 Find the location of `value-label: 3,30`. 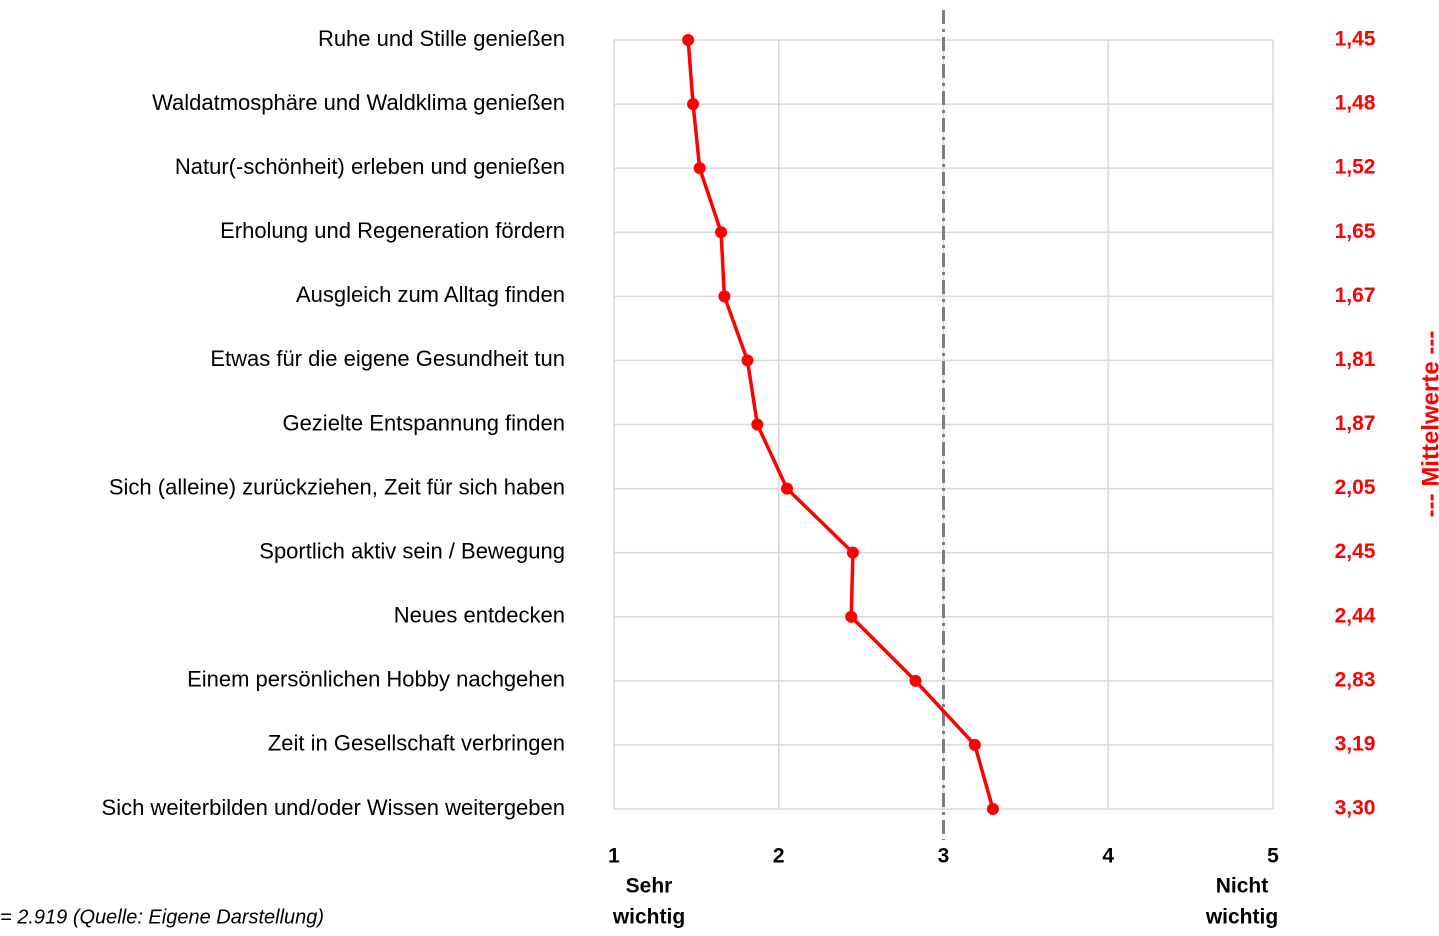

value-label: 3,30 is located at coordinates (1355, 808).